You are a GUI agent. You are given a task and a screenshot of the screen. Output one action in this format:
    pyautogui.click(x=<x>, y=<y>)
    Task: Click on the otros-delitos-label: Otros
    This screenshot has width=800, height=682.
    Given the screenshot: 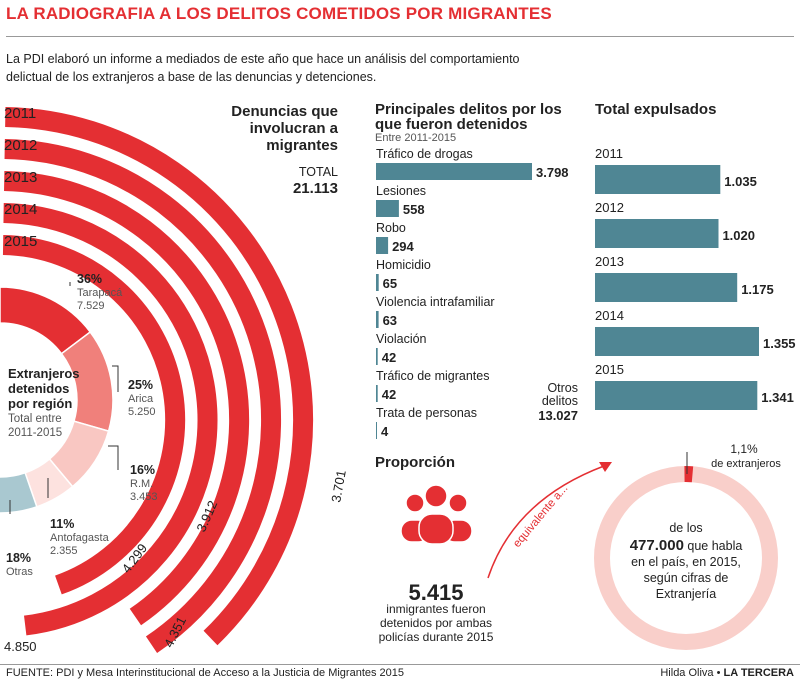 What is the action you would take?
    pyautogui.click(x=562, y=388)
    